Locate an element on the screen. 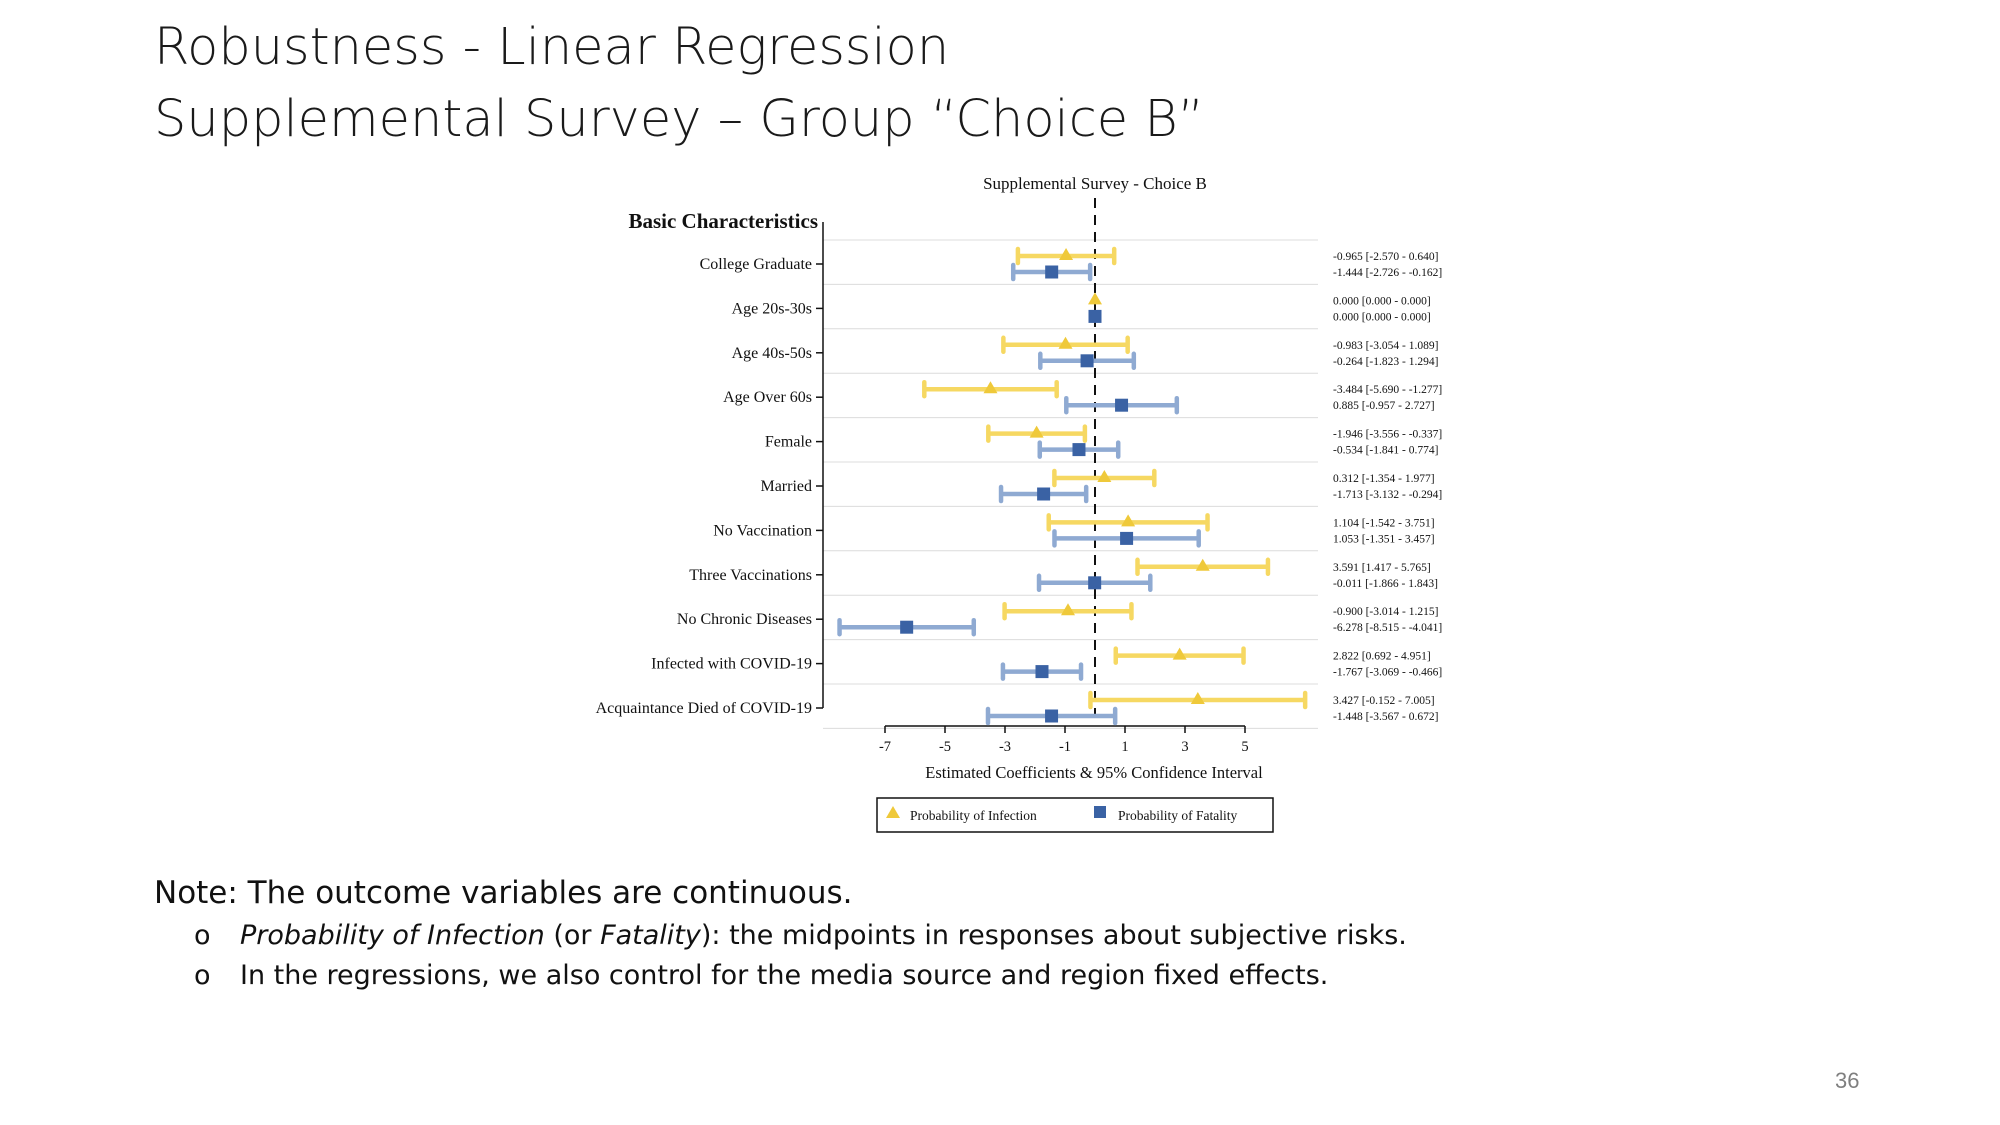  row-label: Married is located at coordinates (786, 486).